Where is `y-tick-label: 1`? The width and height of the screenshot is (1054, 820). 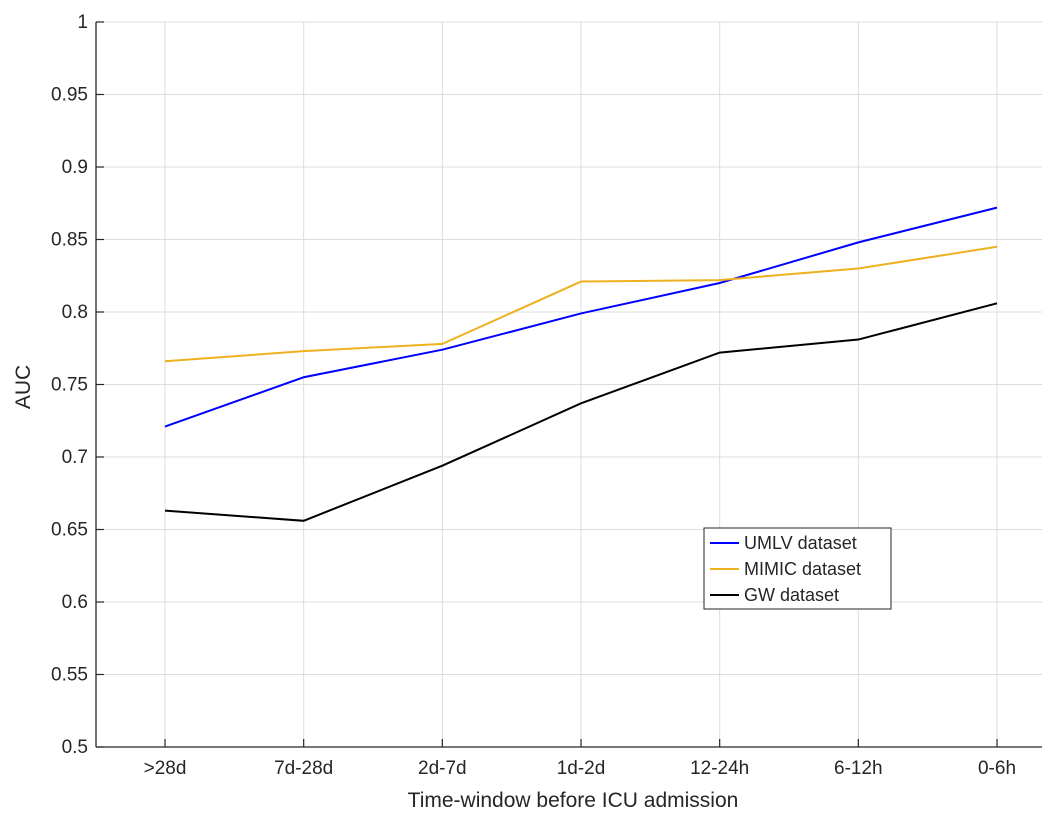 y-tick-label: 1 is located at coordinates (82, 22).